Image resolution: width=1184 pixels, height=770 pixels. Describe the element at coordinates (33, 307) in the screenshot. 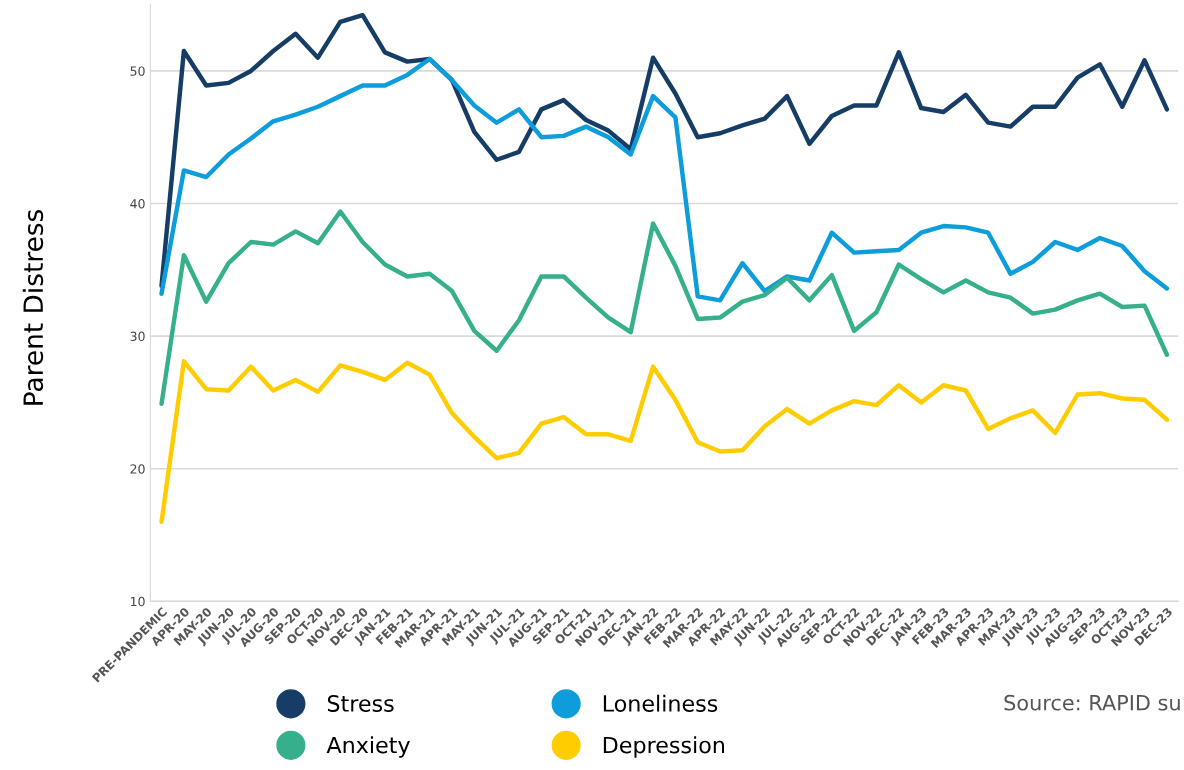

I see `y-axis-title: Parent Distress` at that location.